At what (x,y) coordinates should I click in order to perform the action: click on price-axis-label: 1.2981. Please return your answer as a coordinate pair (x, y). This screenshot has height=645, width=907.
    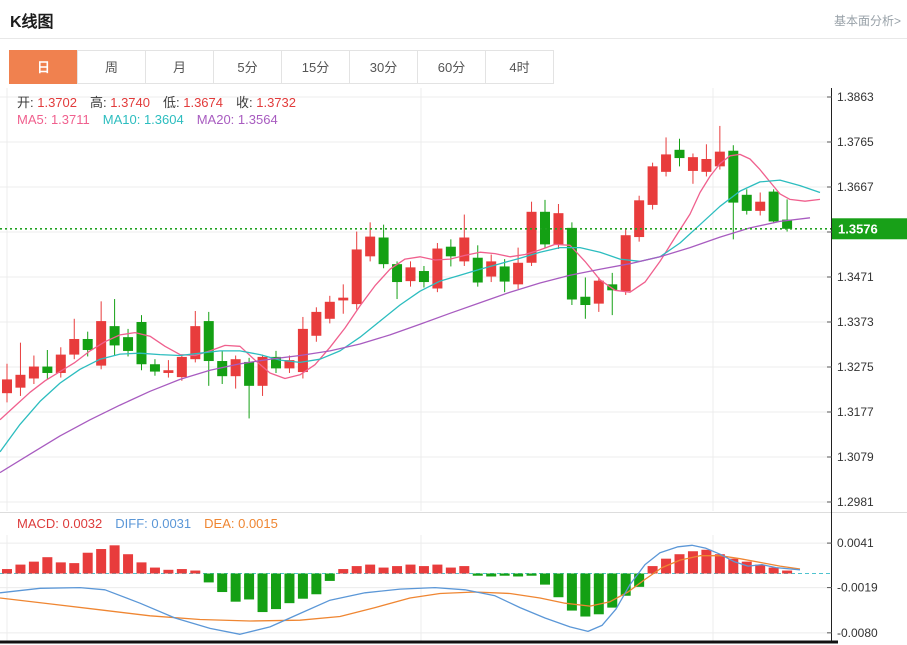
    Looking at the image, I should click on (855, 502).